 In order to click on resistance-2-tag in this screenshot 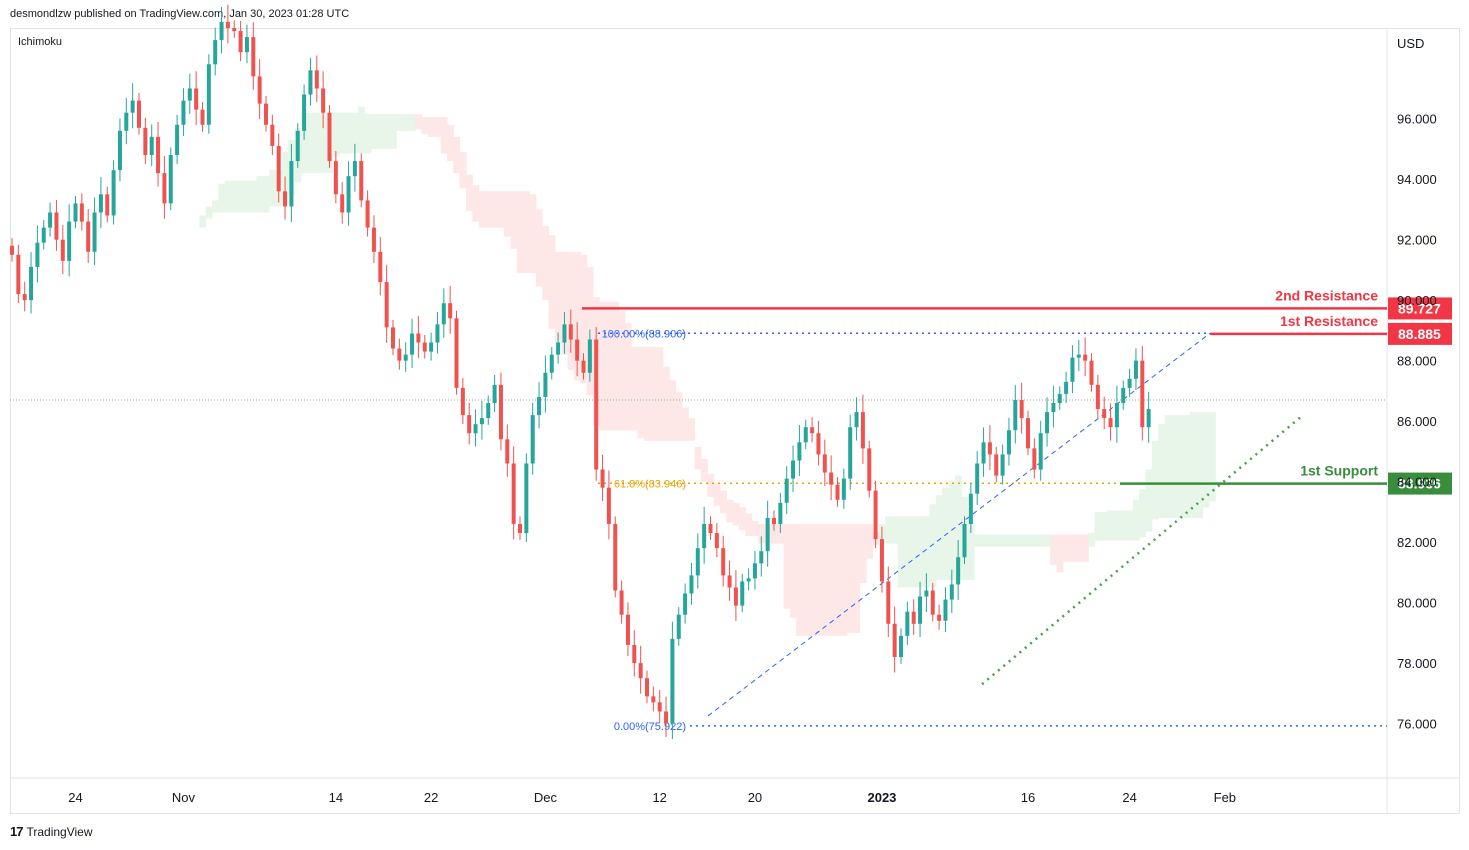, I will do `click(1420, 308)`.